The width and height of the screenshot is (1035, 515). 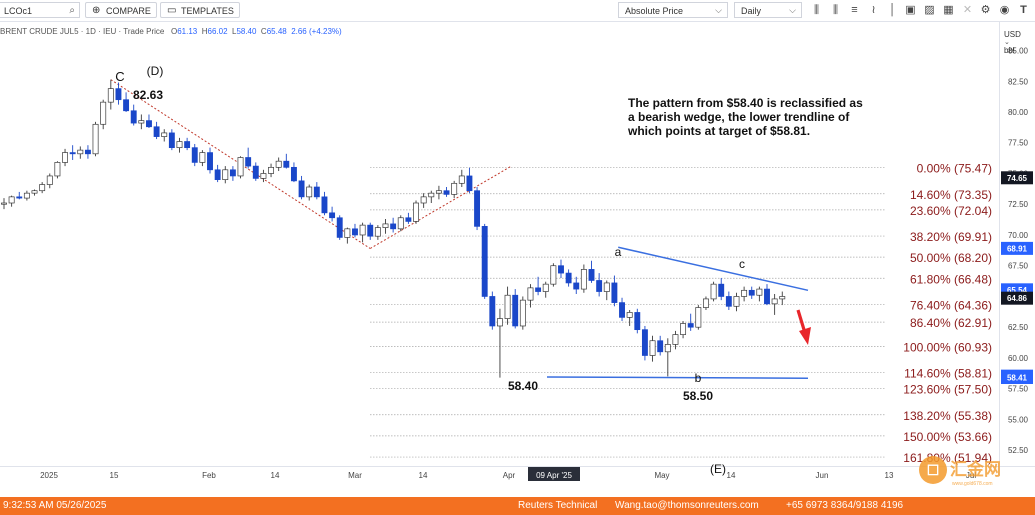 What do you see at coordinates (155, 71) in the screenshot?
I see `wave-d-label: (D)` at bounding box center [155, 71].